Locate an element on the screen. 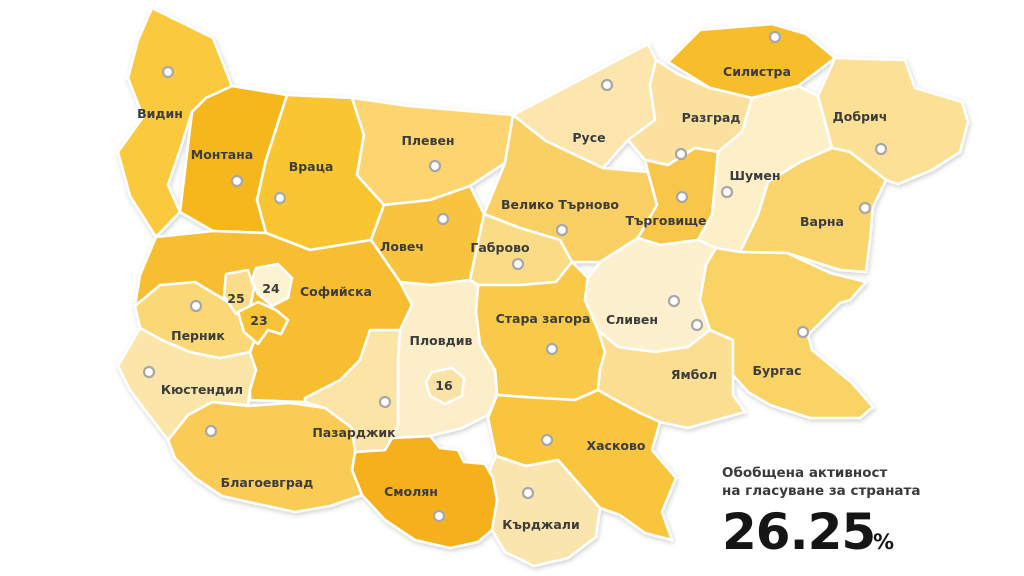 The image size is (1024, 576). city-marker-vratsa is located at coordinates (280, 198).